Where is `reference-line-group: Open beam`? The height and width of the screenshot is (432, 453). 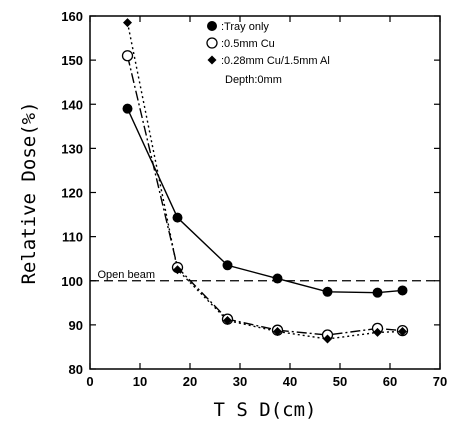
reference-line-group: Open beam is located at coordinates (265, 275).